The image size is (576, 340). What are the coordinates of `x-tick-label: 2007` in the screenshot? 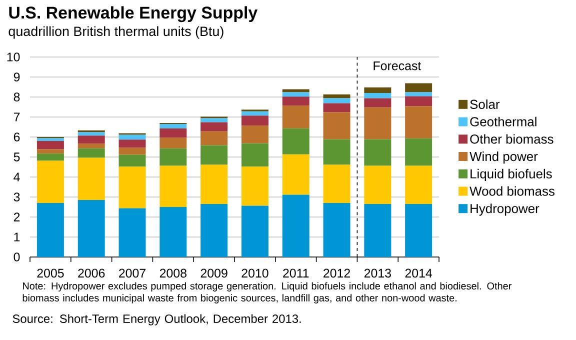 It's located at (132, 273).